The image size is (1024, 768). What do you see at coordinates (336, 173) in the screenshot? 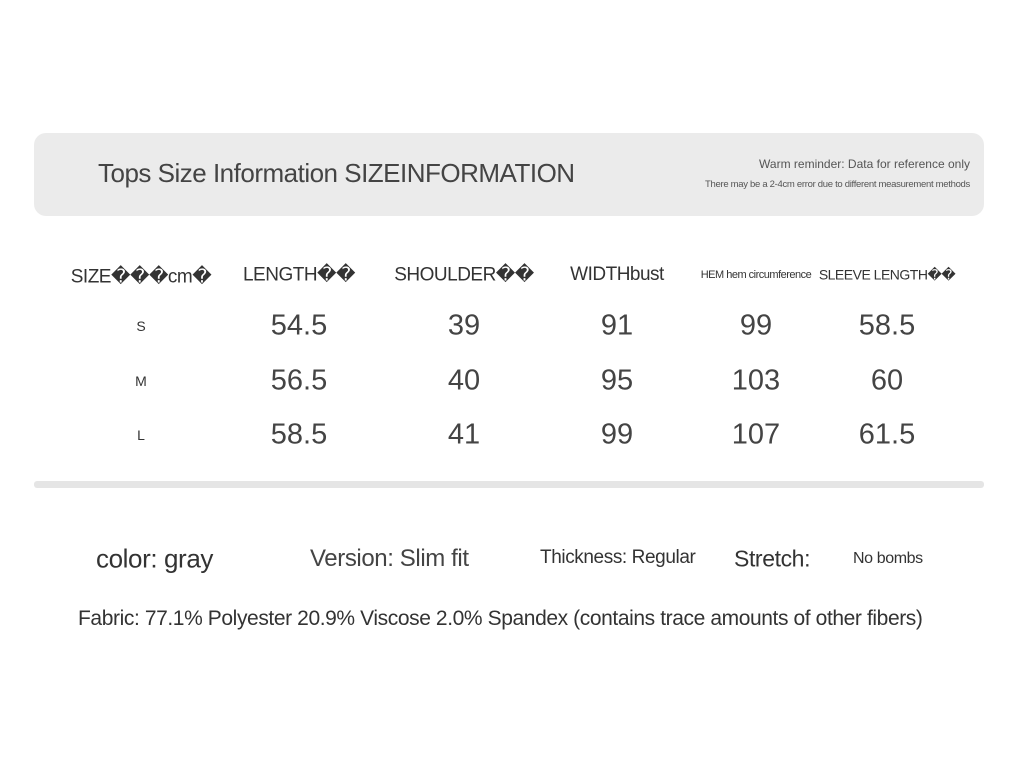
I see `title: Tops Size Information SIZEINFORMATION` at bounding box center [336, 173].